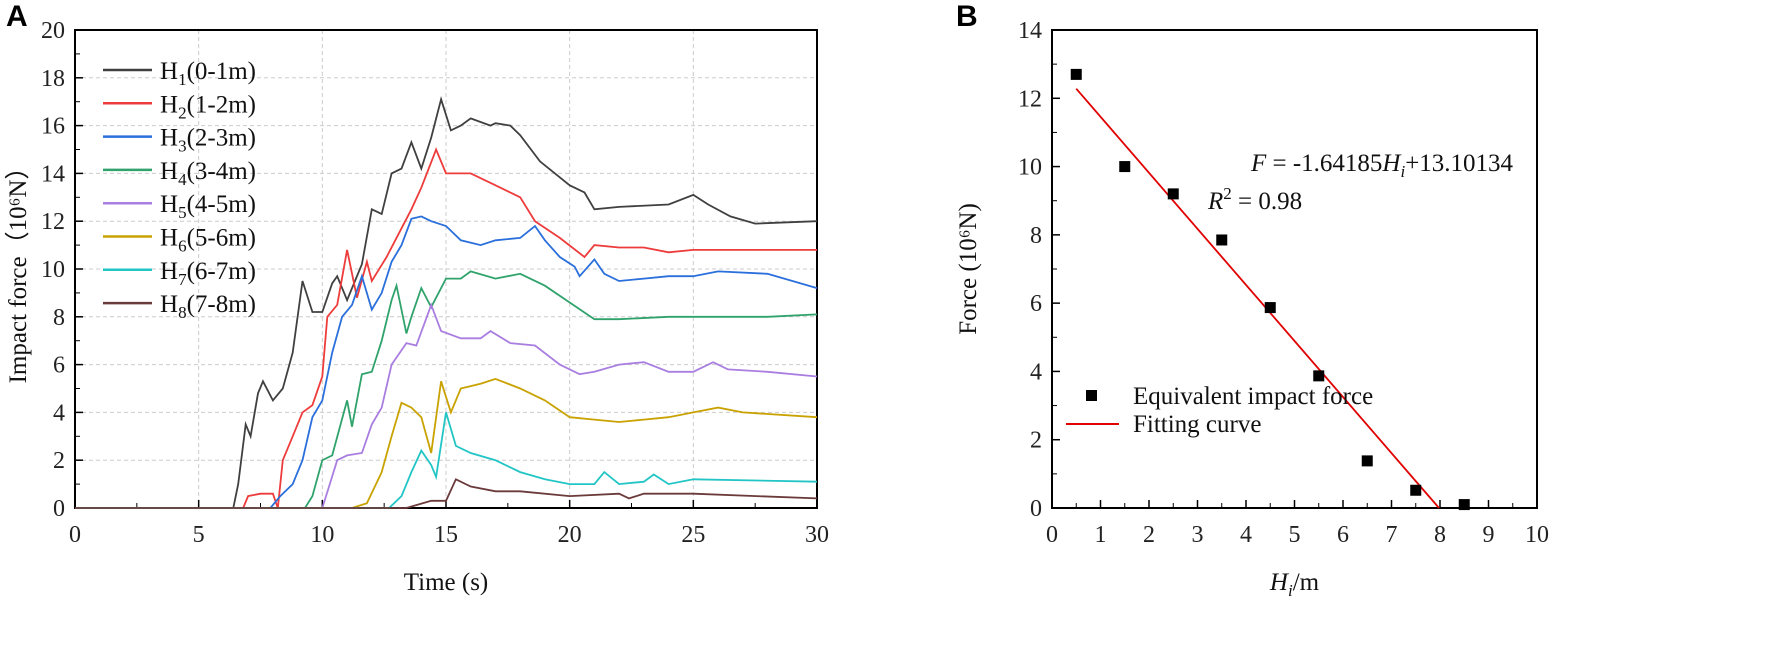 Image resolution: width=1772 pixels, height=649 pixels. What do you see at coordinates (221, 104) in the screenshot?
I see `legend-range: (1-2m)` at bounding box center [221, 104].